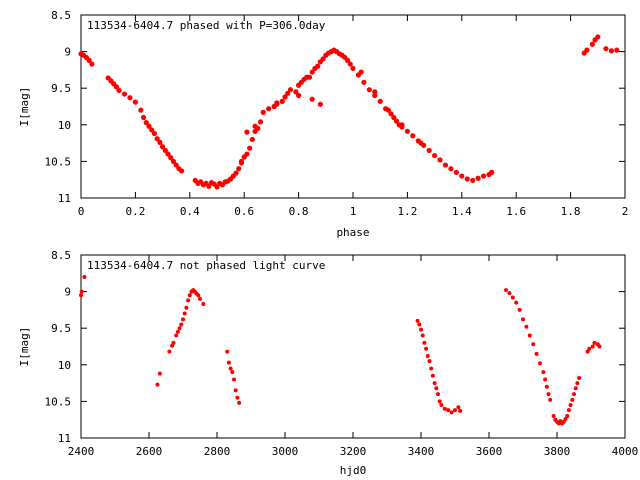  I want to click on y-tick-label: 10.5, so click(58, 161).